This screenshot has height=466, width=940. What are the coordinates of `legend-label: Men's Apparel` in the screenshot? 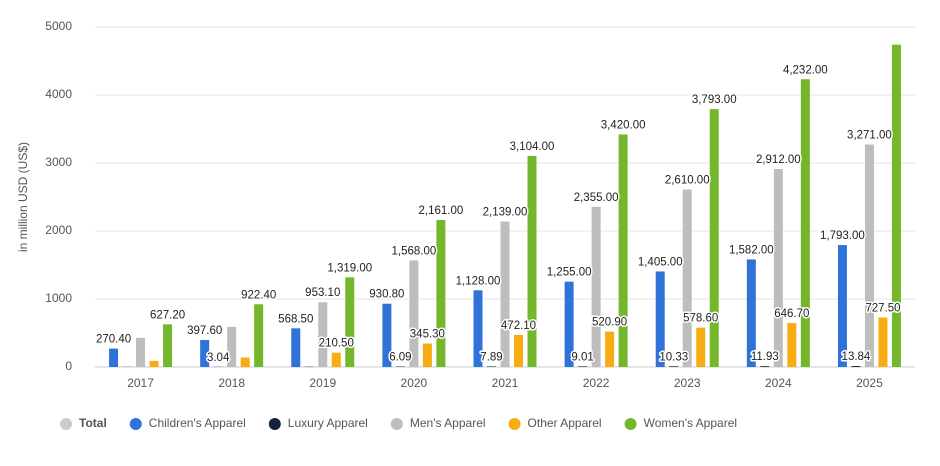 It's located at (448, 423).